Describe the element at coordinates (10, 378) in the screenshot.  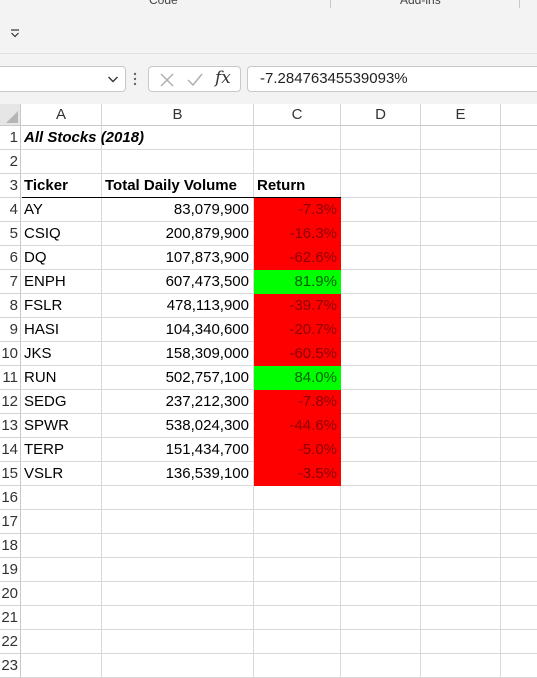
I see `row-header: 11` at that location.